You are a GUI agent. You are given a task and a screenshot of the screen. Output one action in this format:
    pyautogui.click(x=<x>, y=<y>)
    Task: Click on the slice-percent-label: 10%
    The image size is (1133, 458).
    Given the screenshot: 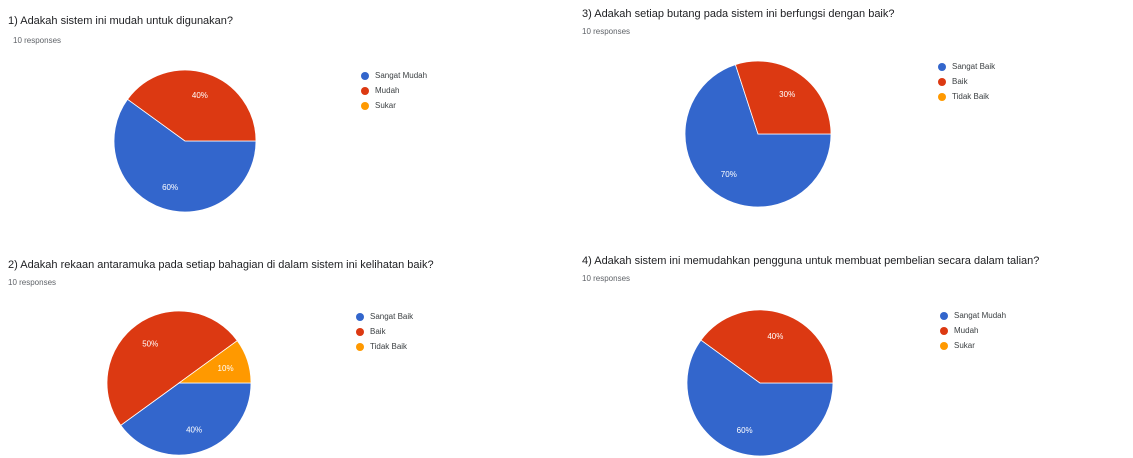 What is the action you would take?
    pyautogui.click(x=226, y=368)
    